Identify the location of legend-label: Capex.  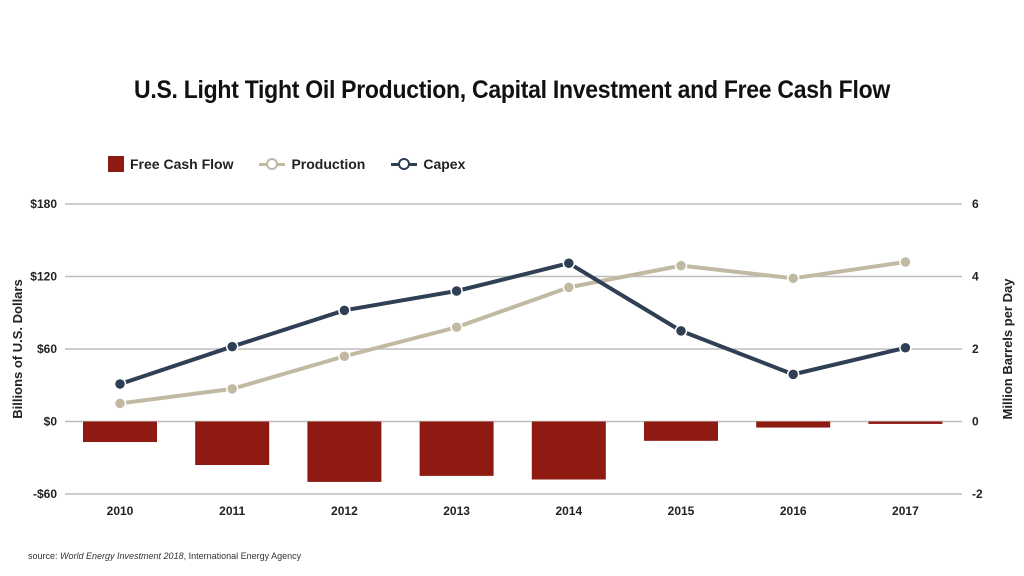
(444, 164).